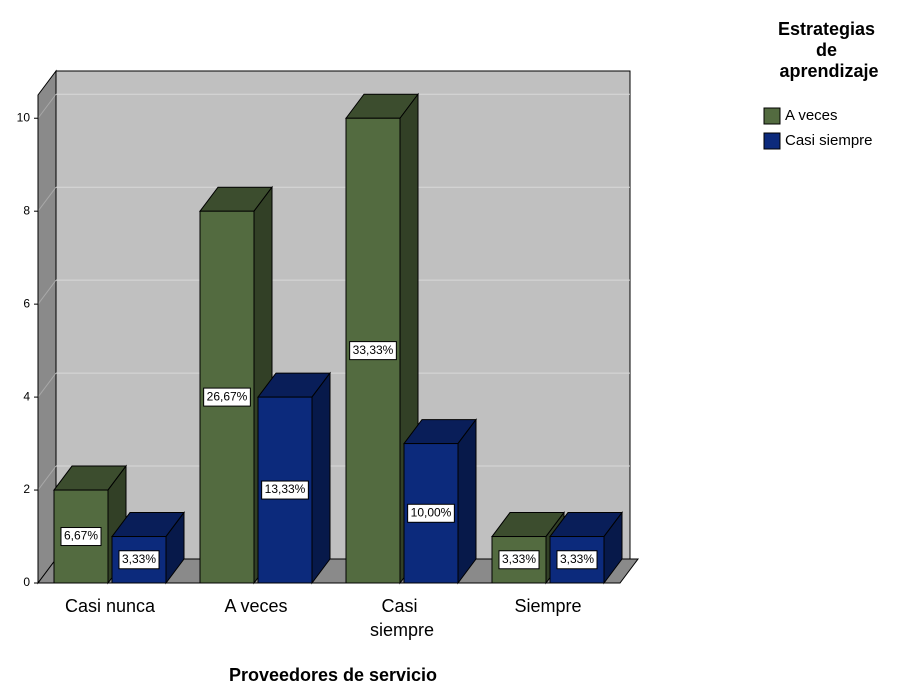 The width and height of the screenshot is (898, 694). What do you see at coordinates (26, 582) in the screenshot?
I see `y-tick-label: 0` at bounding box center [26, 582].